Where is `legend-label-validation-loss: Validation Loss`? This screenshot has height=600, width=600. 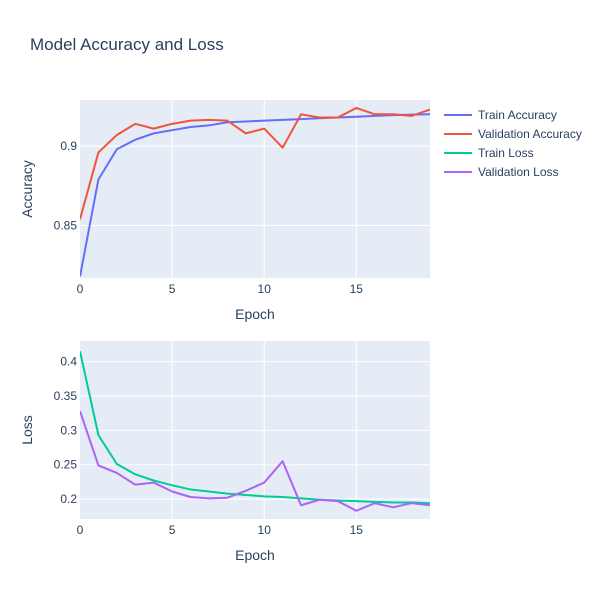
legend-label-validation-loss: Validation Loss is located at coordinates (518, 172).